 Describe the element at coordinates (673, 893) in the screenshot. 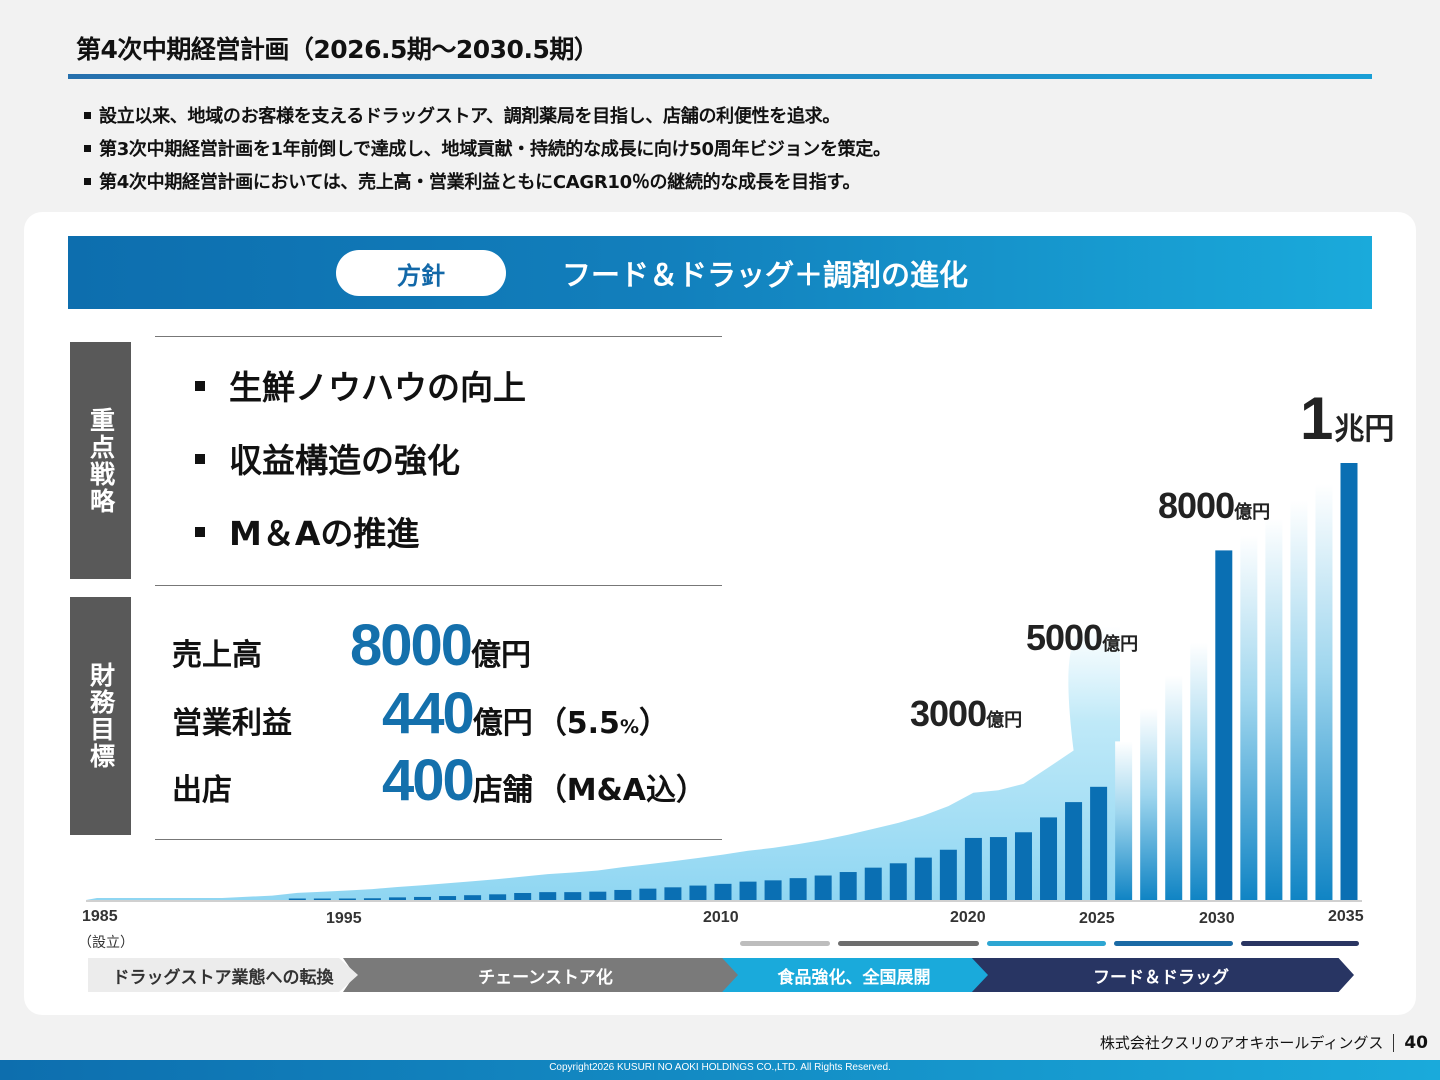

I see `bar-2008` at that location.